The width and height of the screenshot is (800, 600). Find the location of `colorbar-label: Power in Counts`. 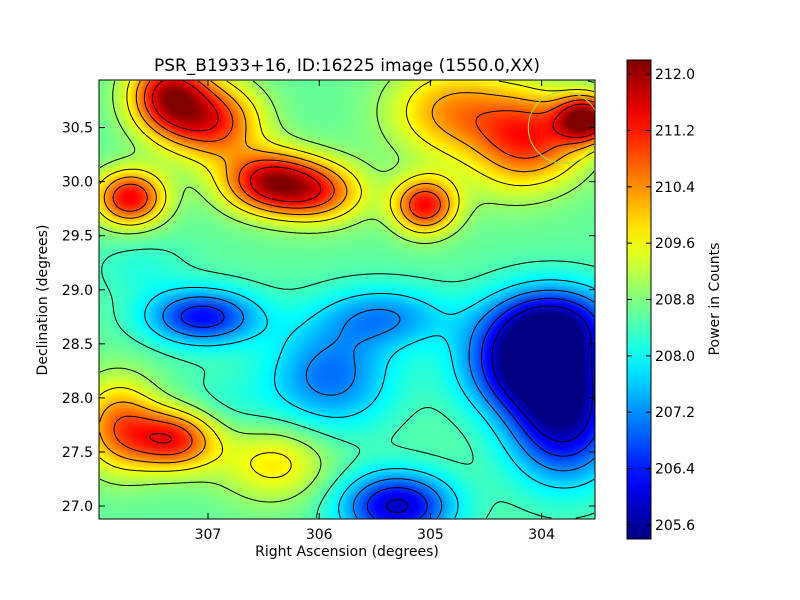

colorbar-label: Power in Counts is located at coordinates (715, 299).